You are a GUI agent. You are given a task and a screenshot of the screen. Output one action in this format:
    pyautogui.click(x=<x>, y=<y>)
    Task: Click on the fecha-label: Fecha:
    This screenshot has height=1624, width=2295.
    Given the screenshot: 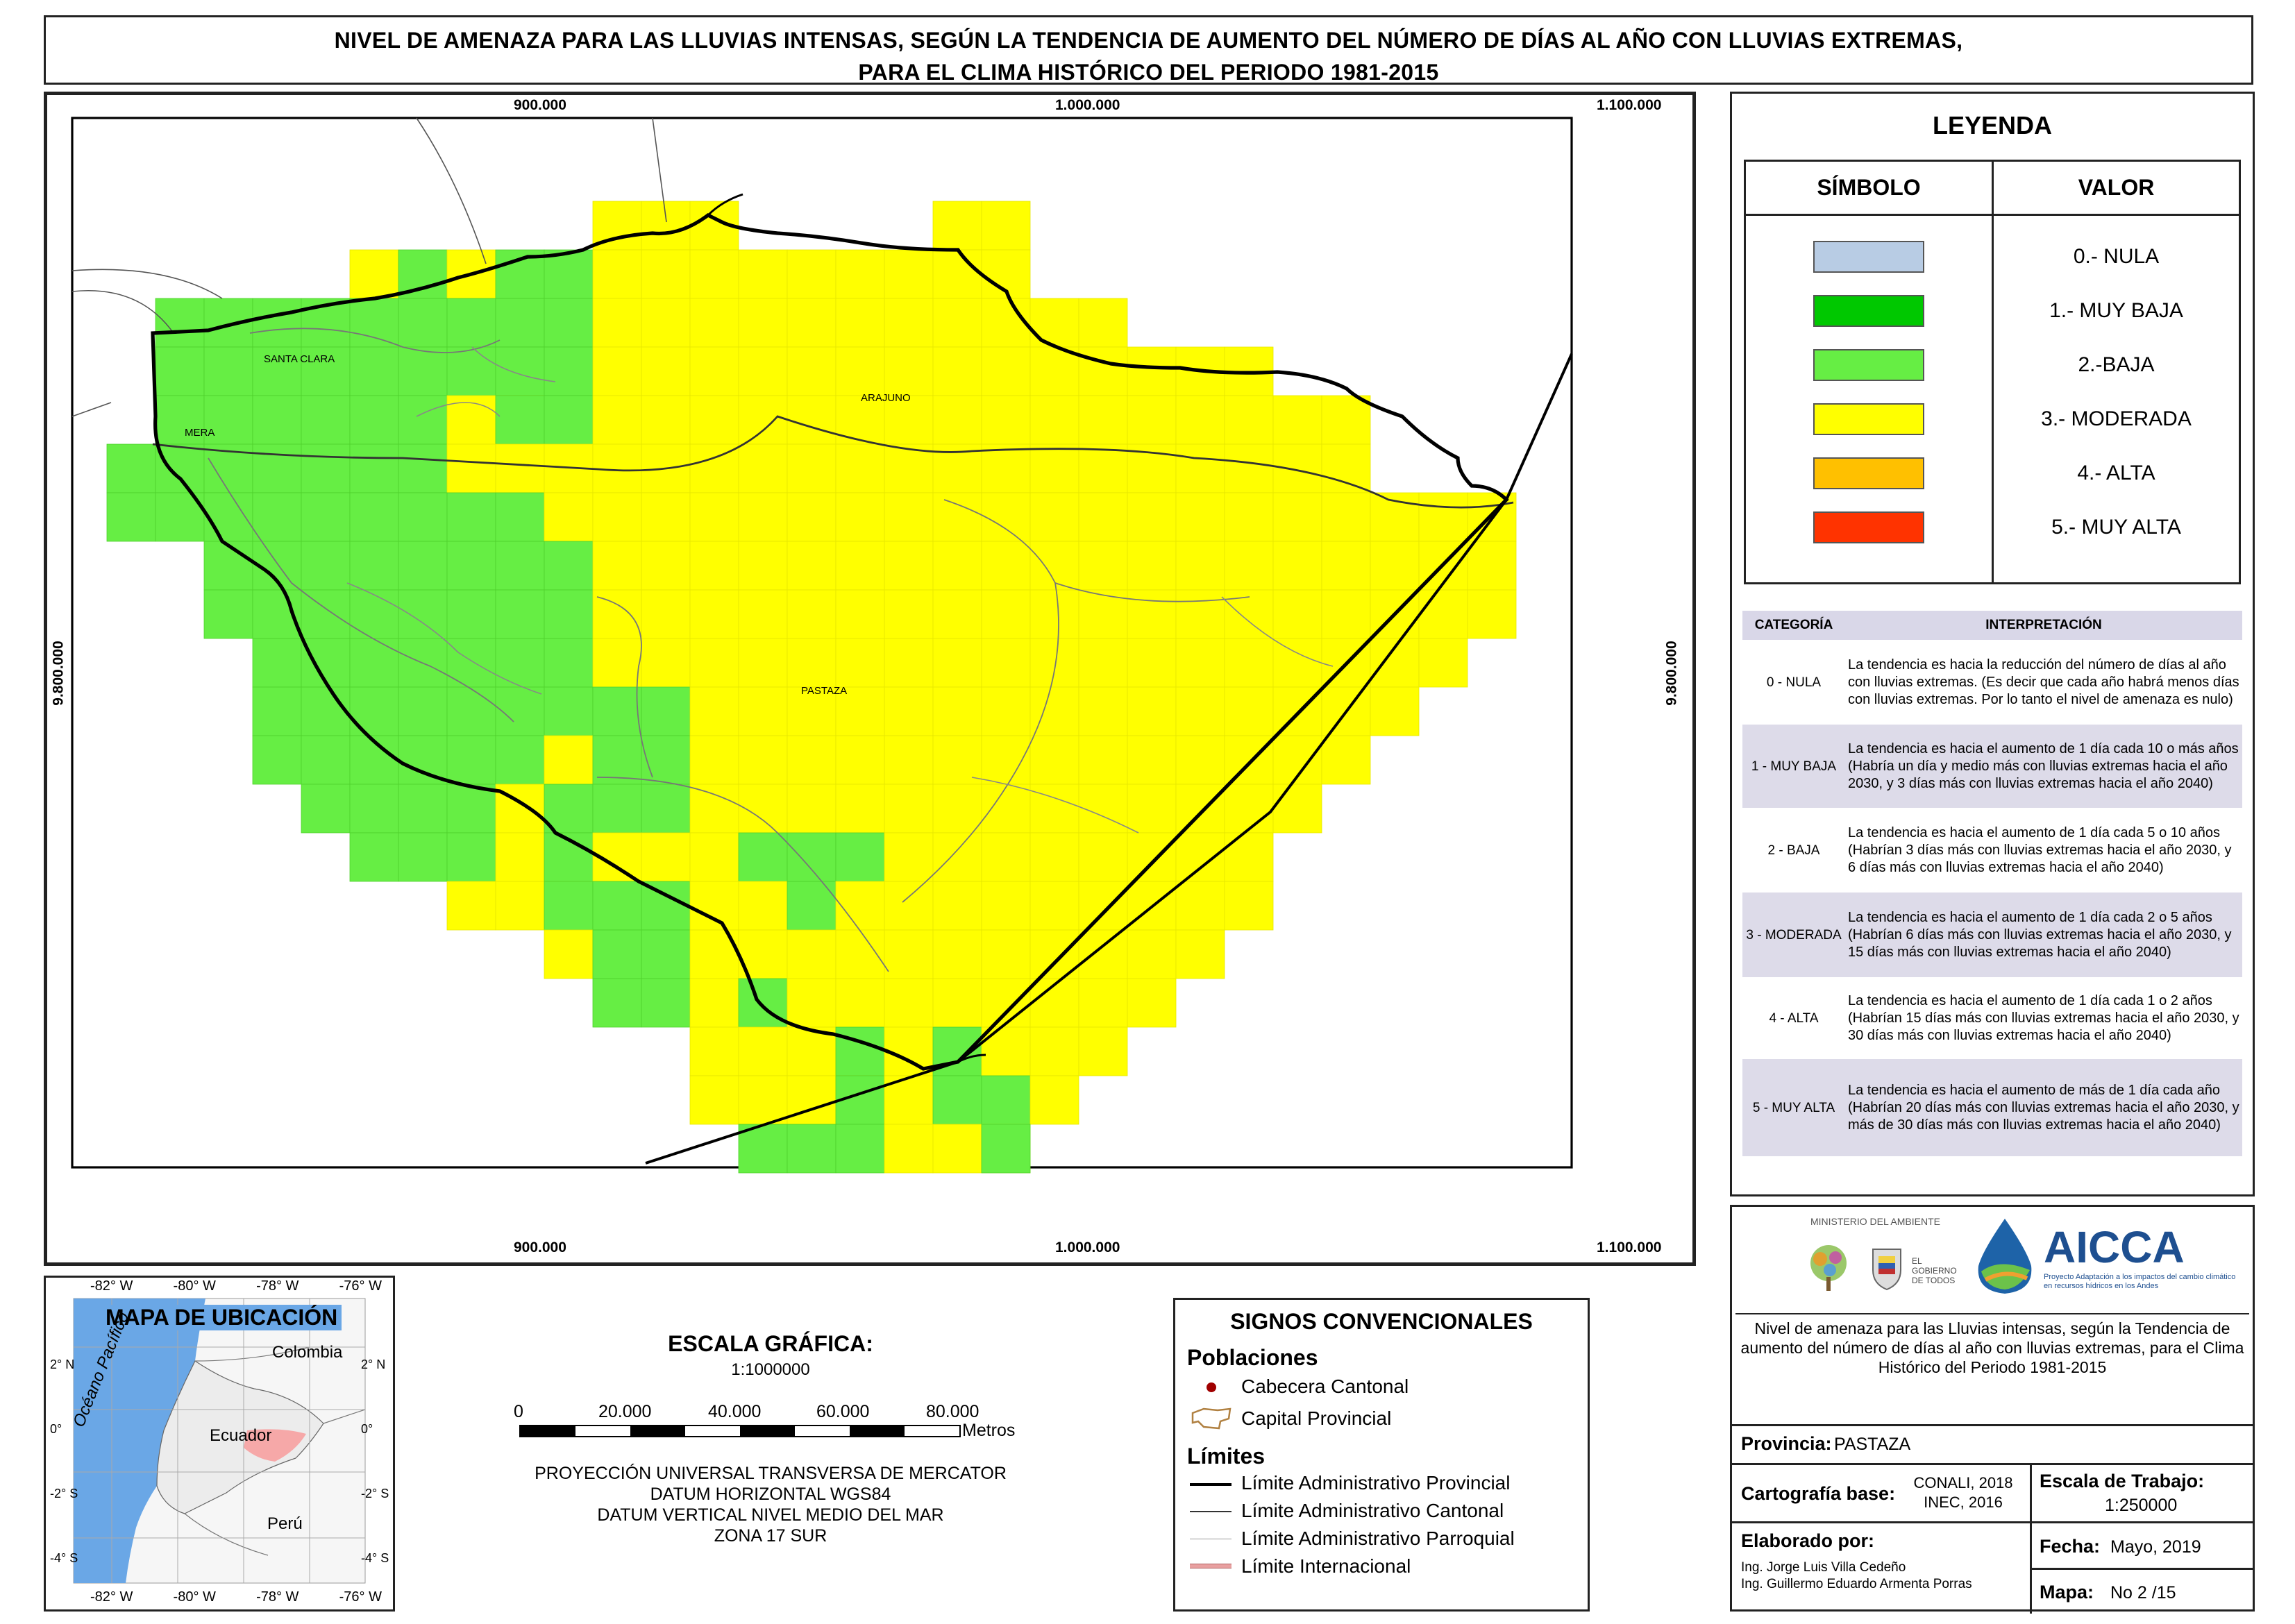 What is the action you would take?
    pyautogui.click(x=2070, y=1546)
    